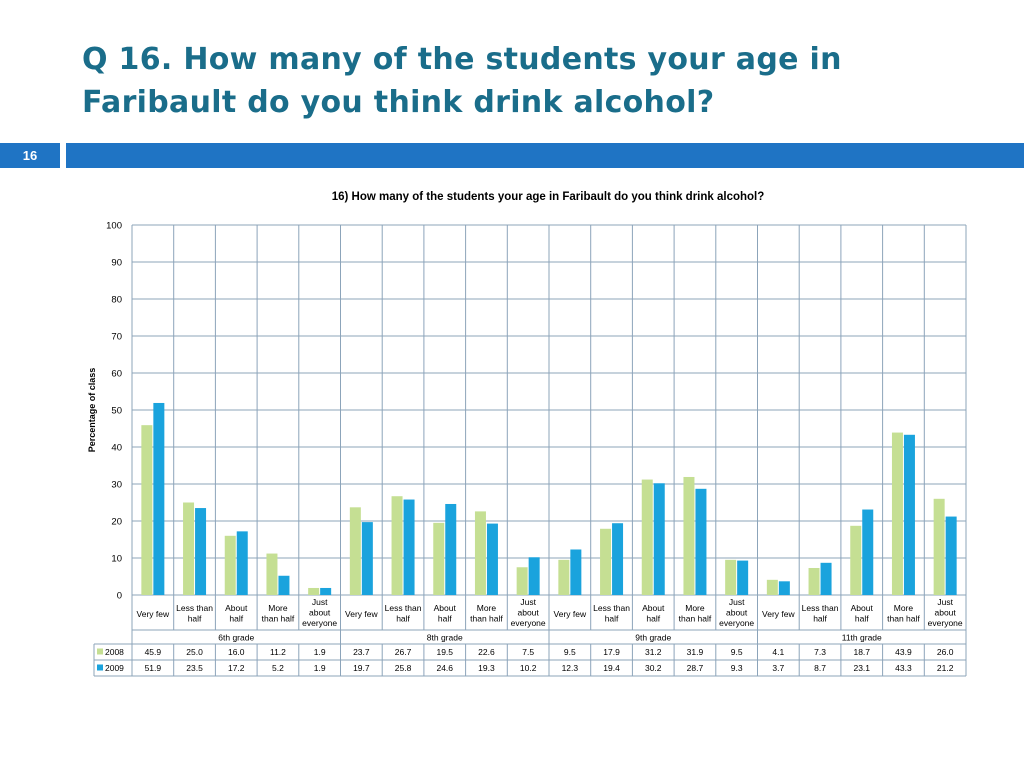 The height and width of the screenshot is (768, 1024). I want to click on data-table-value: 23.7, so click(361, 652).